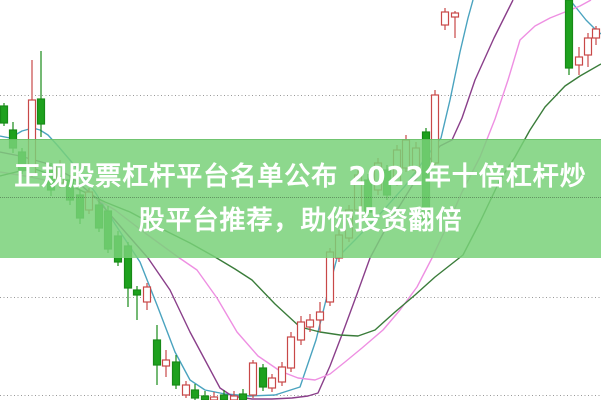 The height and width of the screenshot is (400, 601). I want to click on promo-banner-line2: 股平台推荐，助你投资翻倍, so click(300, 221).